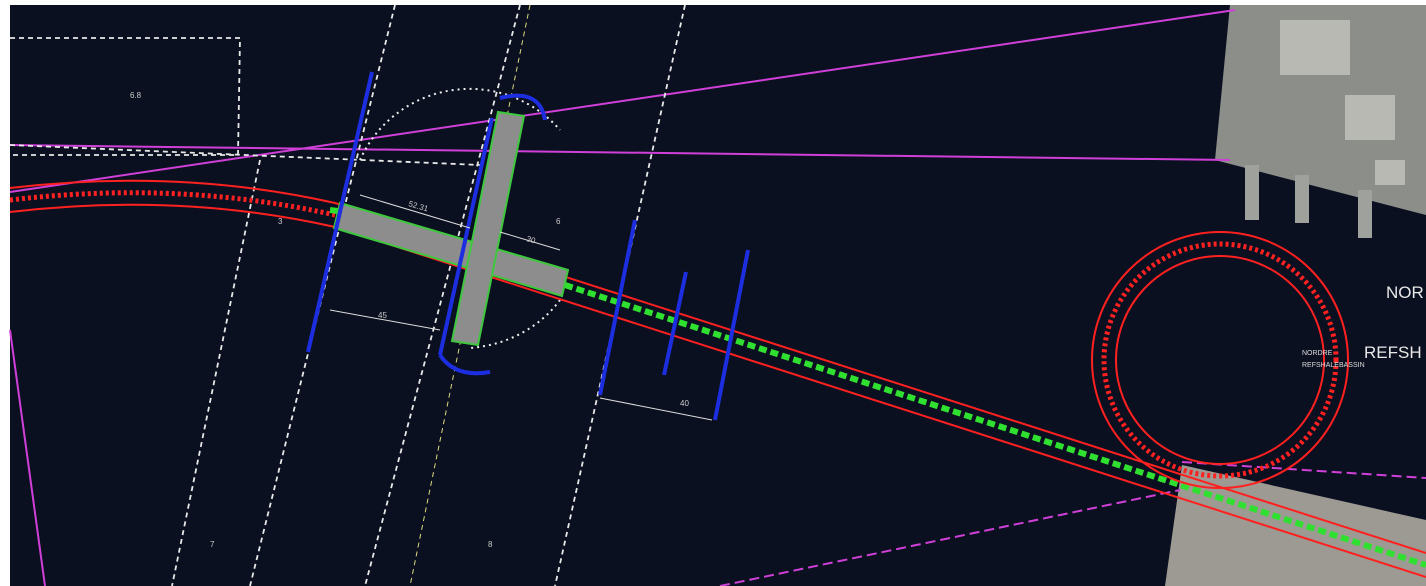  Describe the element at coordinates (490, 544) in the screenshot. I see `area-label: 8` at that location.